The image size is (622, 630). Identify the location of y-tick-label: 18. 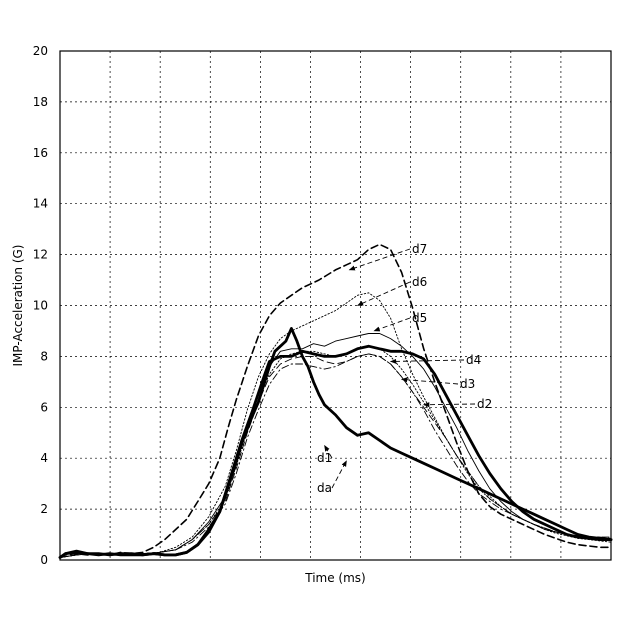
(40, 102).